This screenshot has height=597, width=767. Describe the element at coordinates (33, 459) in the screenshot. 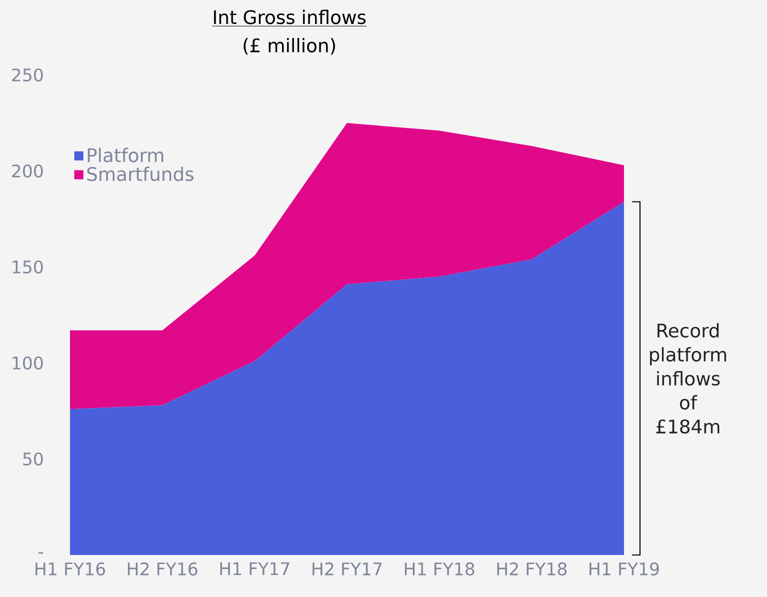

I see `y-tick-label: 50` at that location.